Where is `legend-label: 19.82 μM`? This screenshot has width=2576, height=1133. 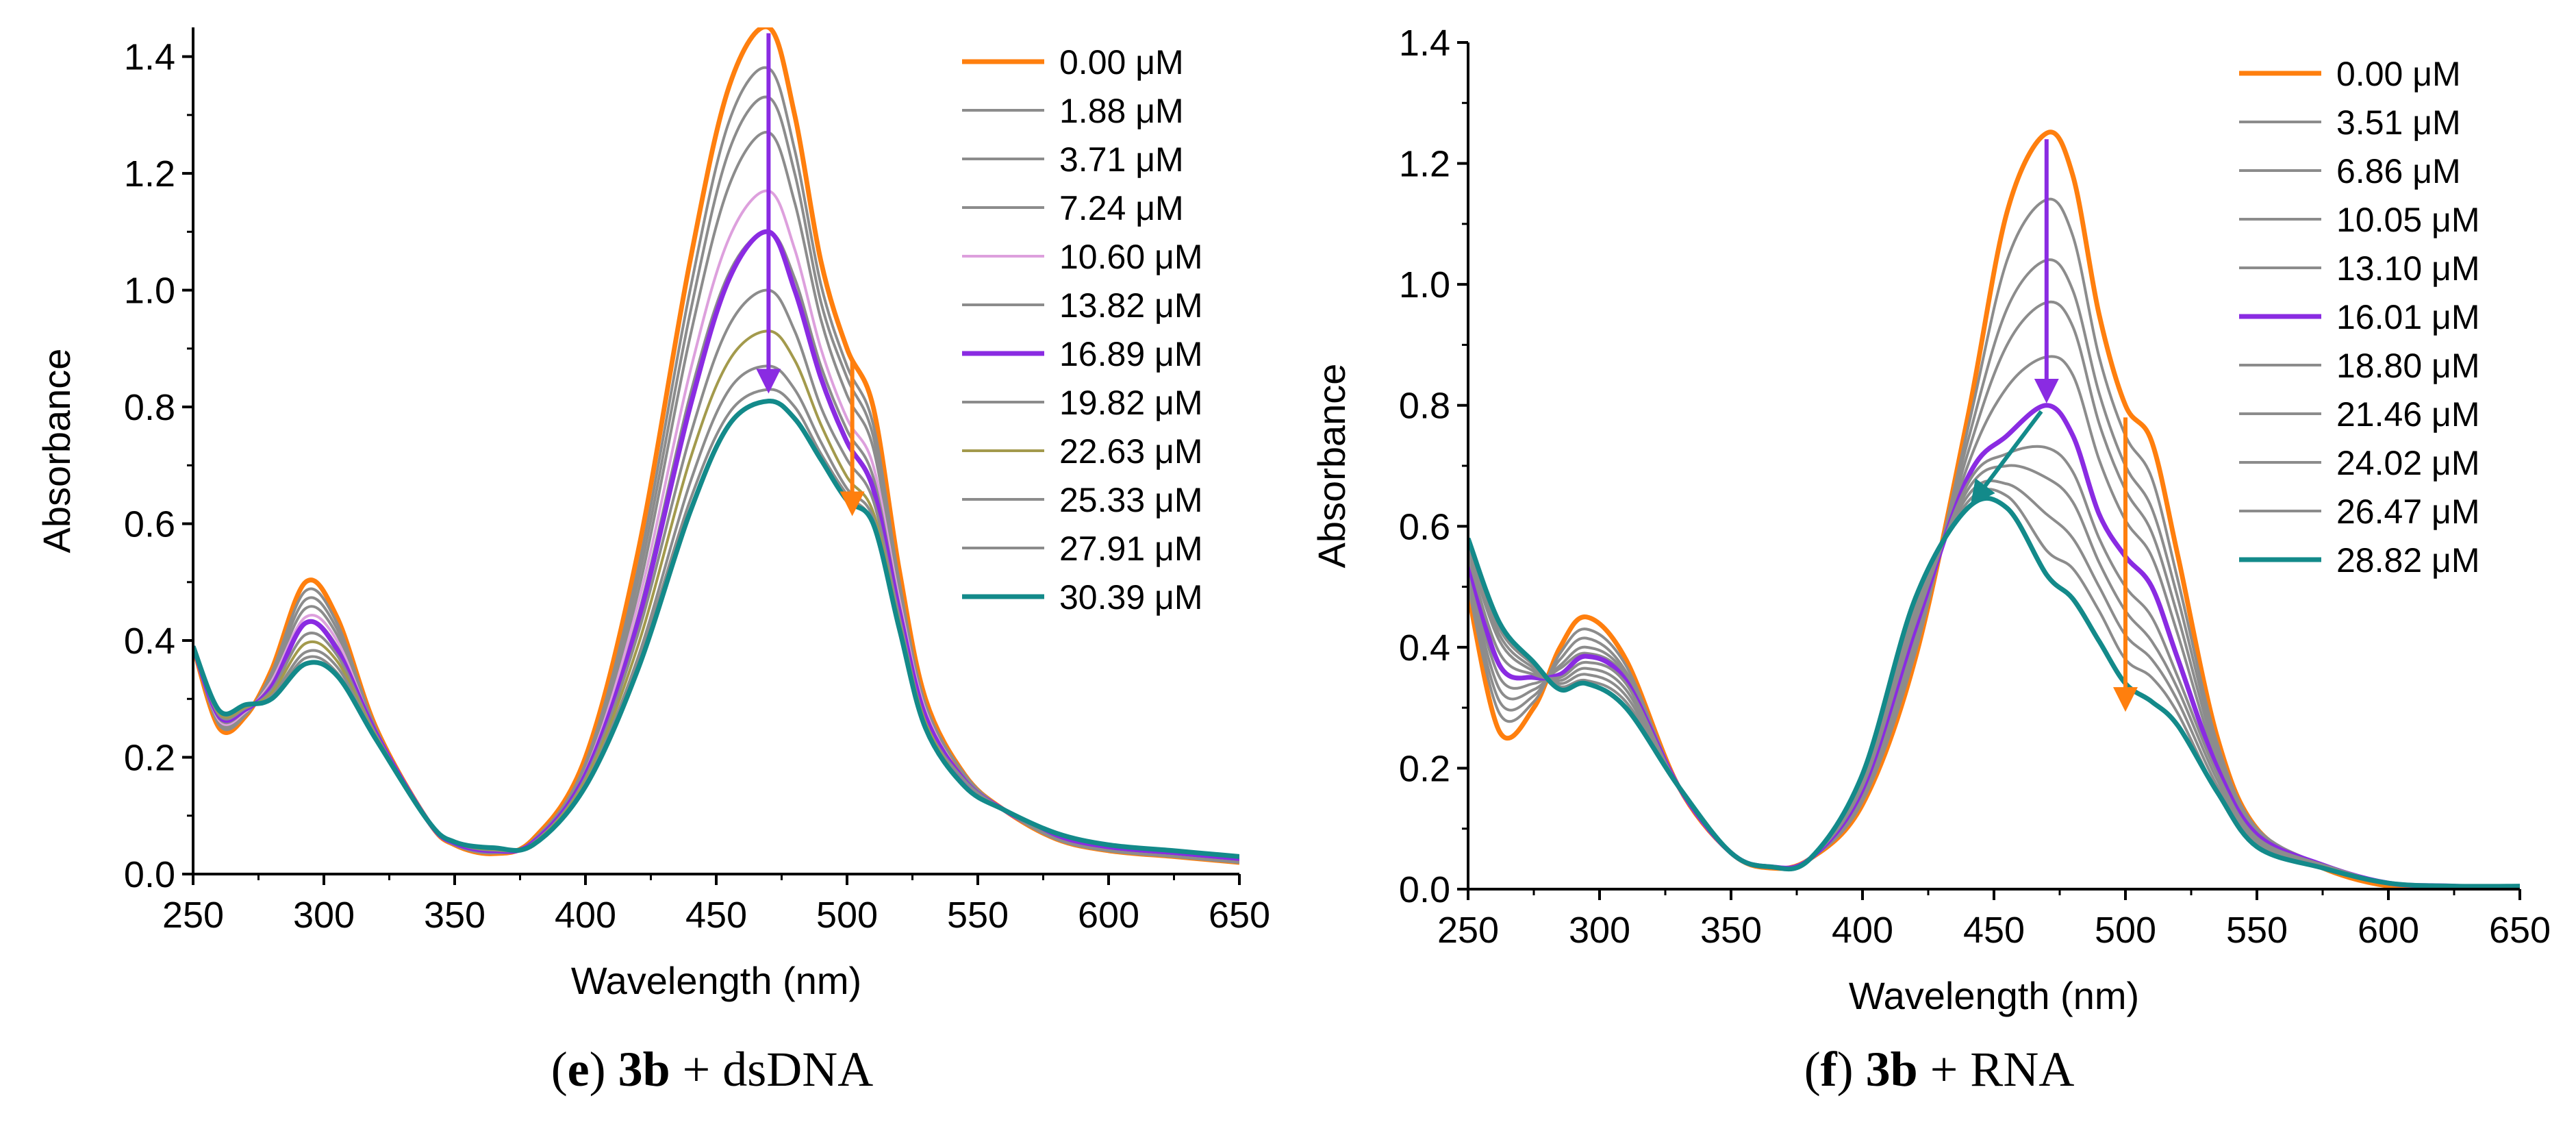 legend-label: 19.82 μM is located at coordinates (1130, 403).